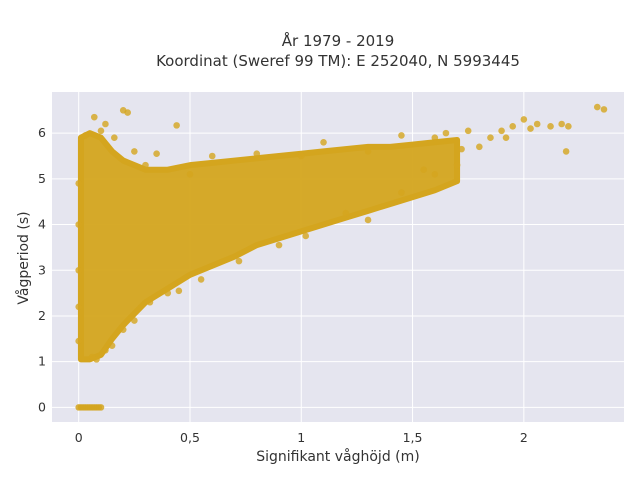 The height and width of the screenshot is (480, 640). Describe the element at coordinates (338, 40) in the screenshot. I see `chart-title-line-1: År 1979 - 2019` at that location.